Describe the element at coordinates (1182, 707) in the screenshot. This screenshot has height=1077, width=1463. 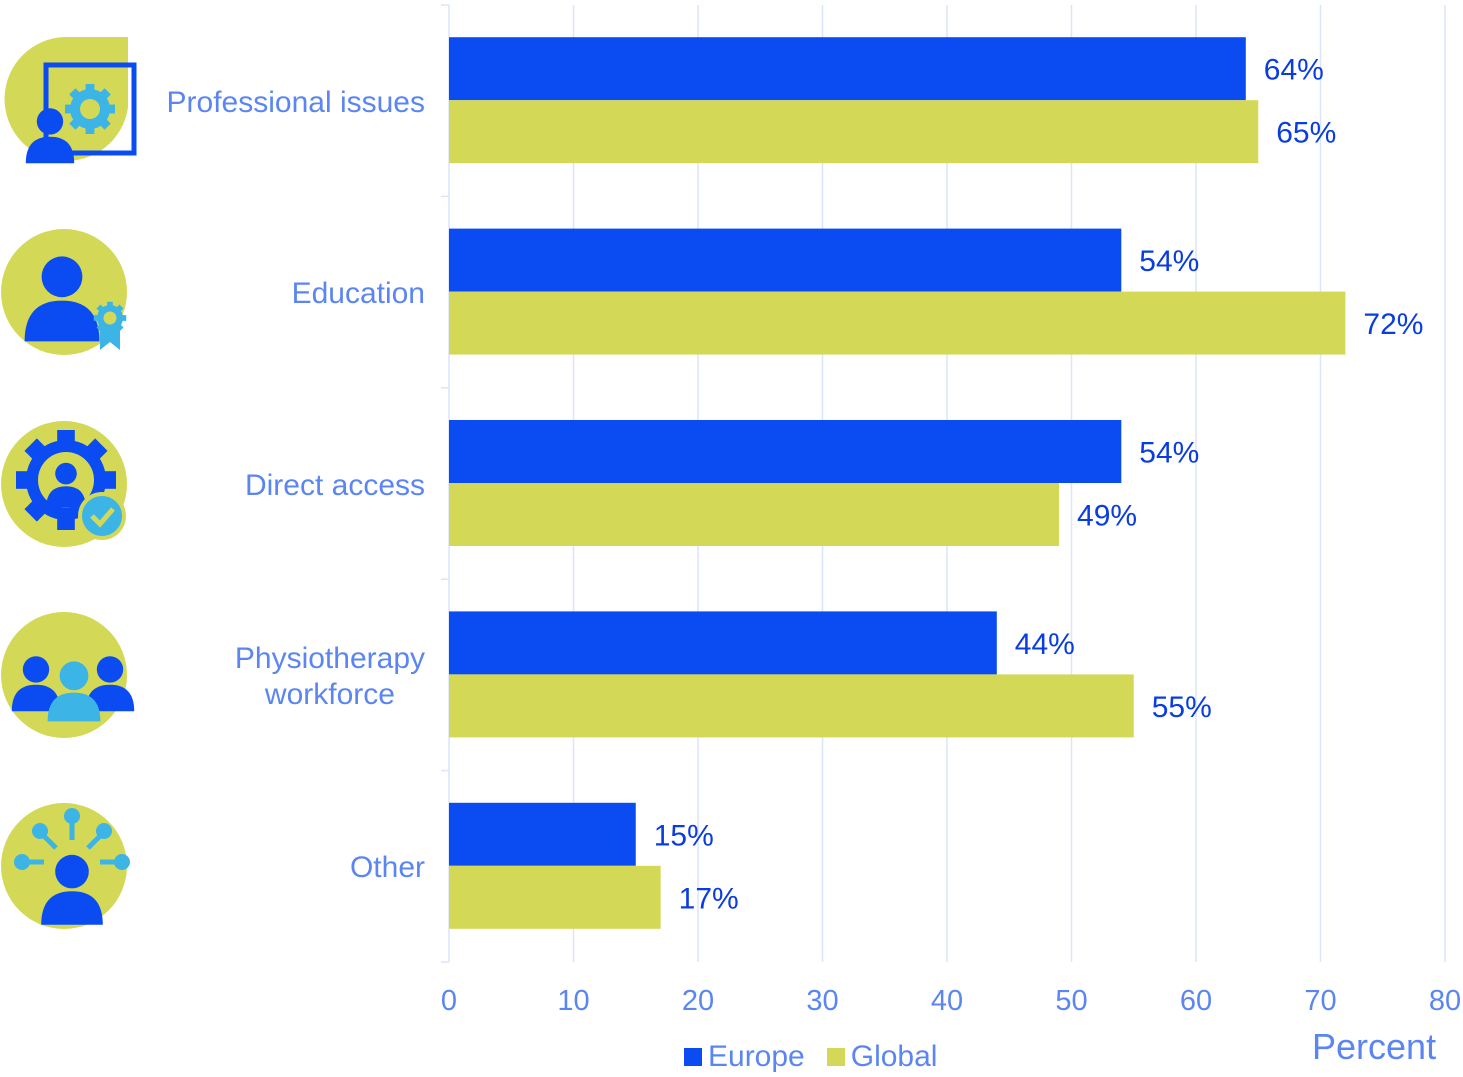
I see `data-label: 55%` at that location.